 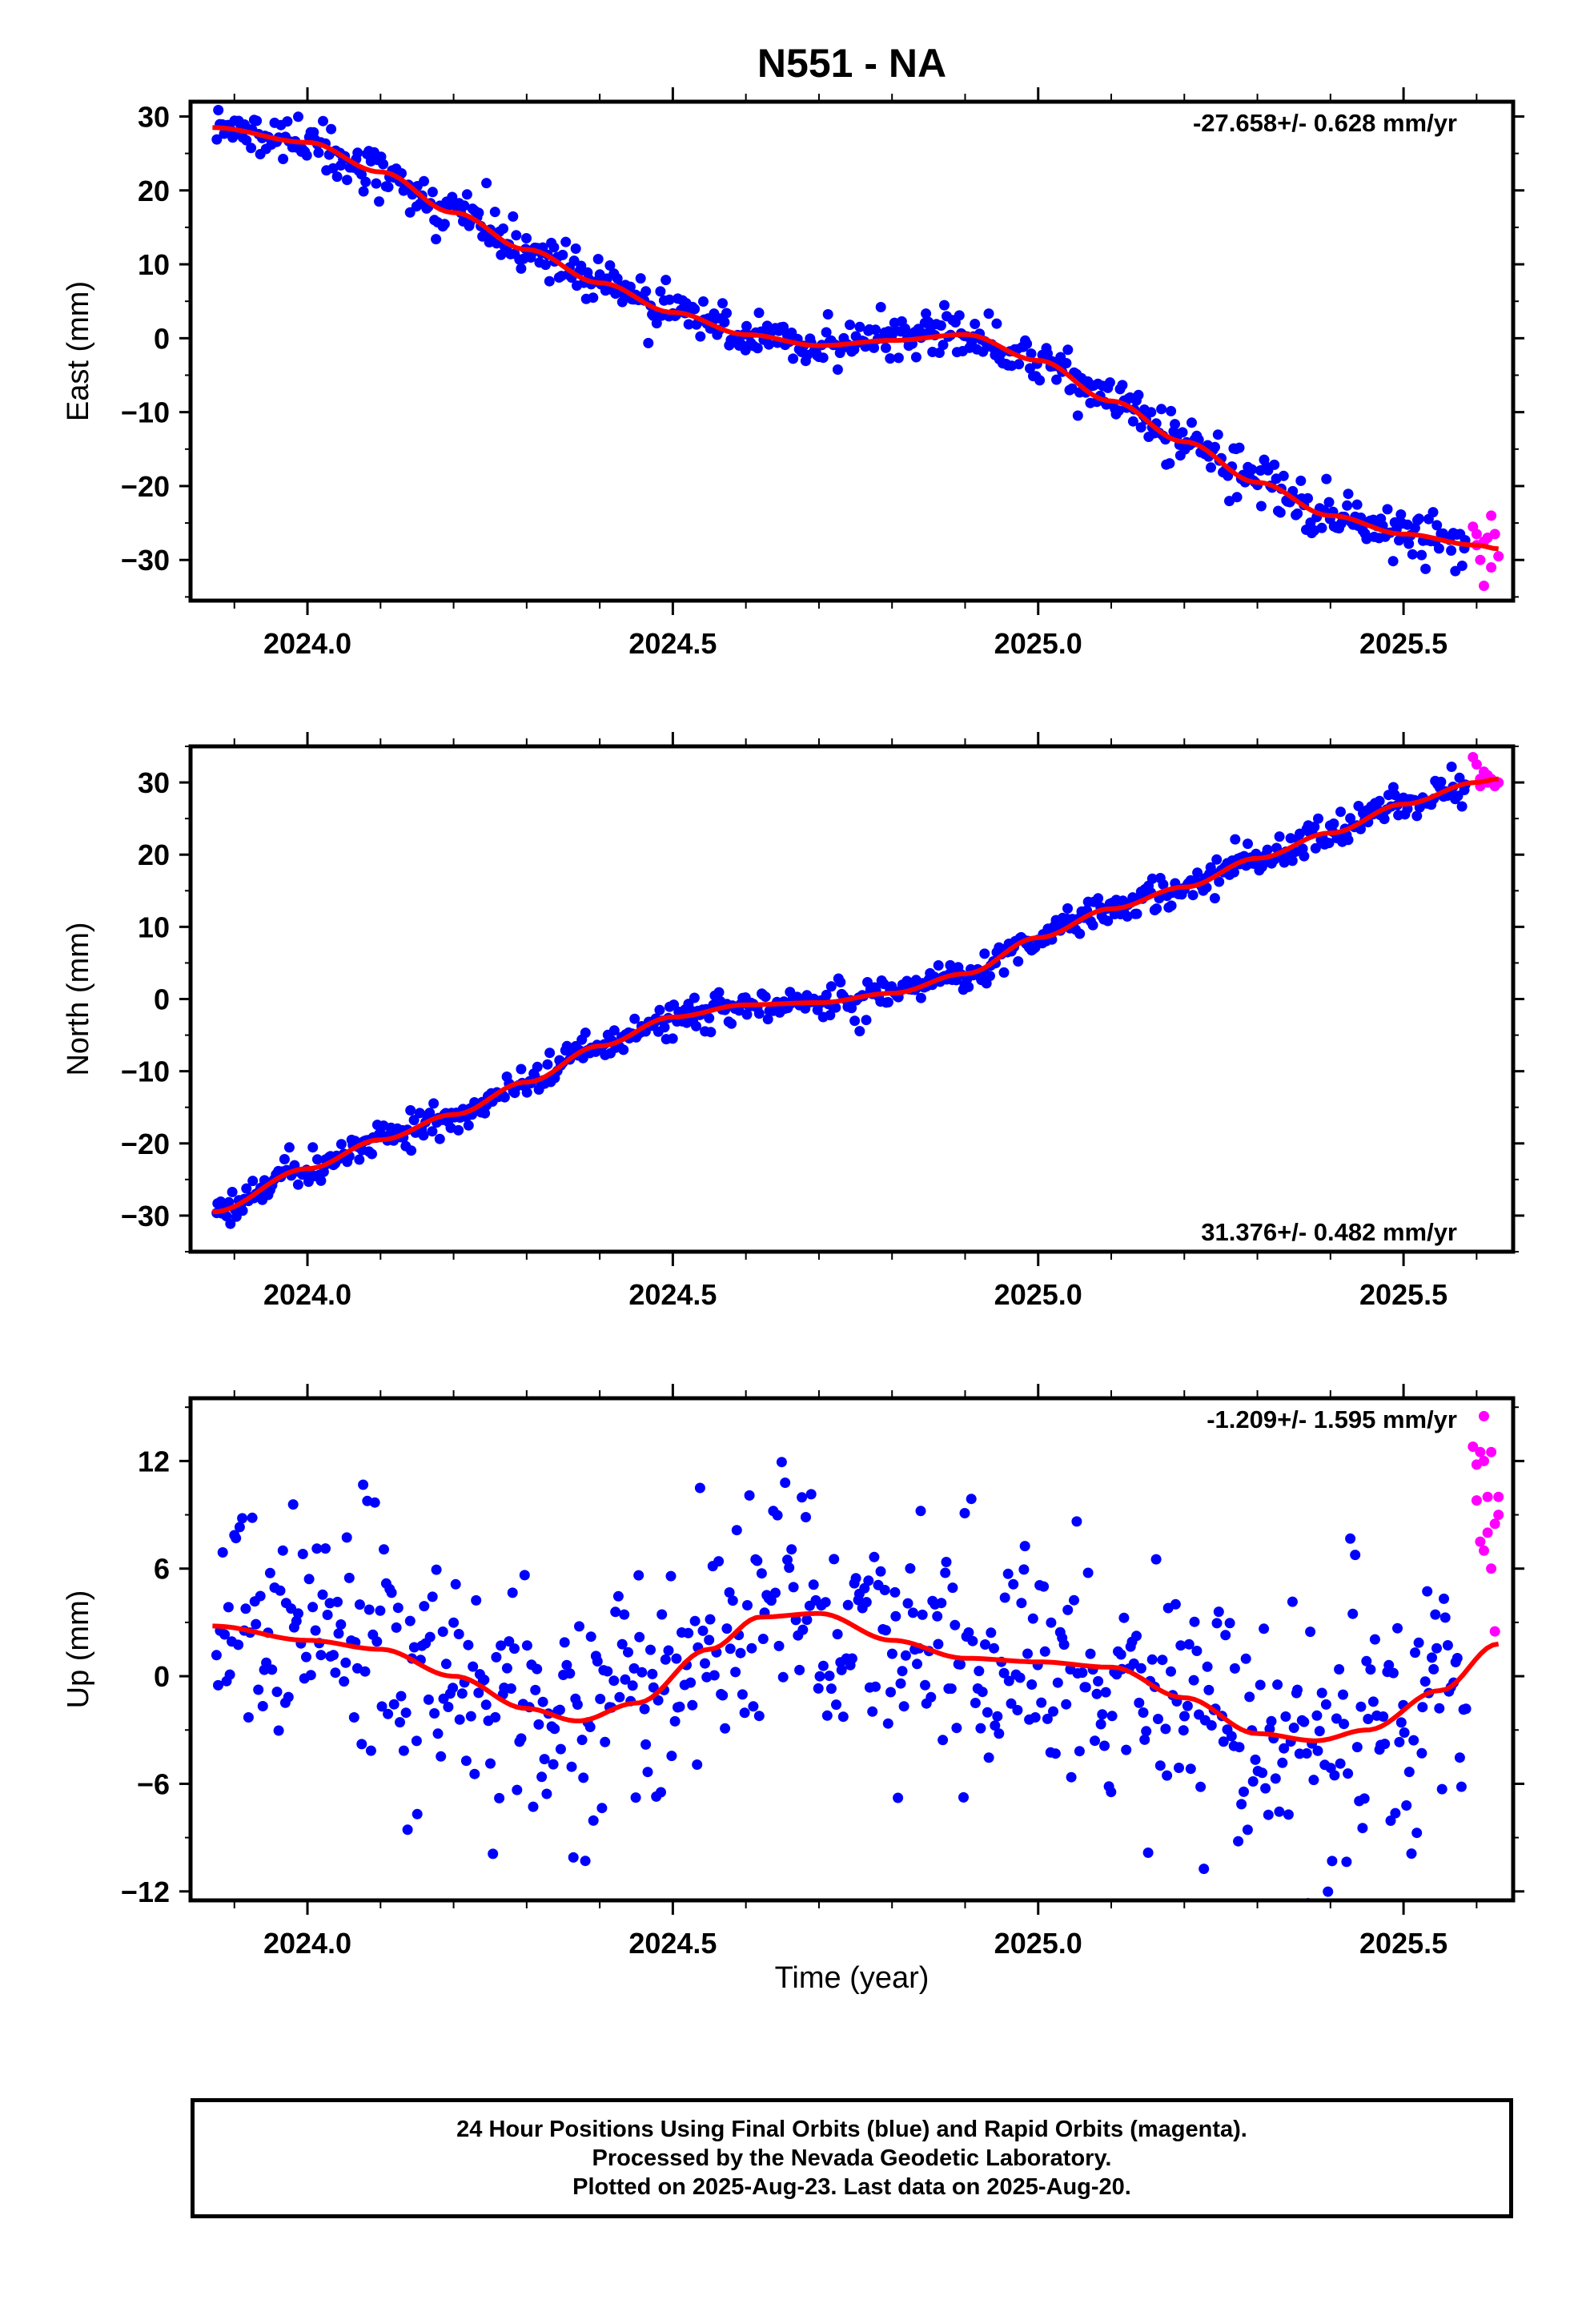 What do you see at coordinates (162, 1569) in the screenshot?
I see `y-tick-label: 6` at bounding box center [162, 1569].